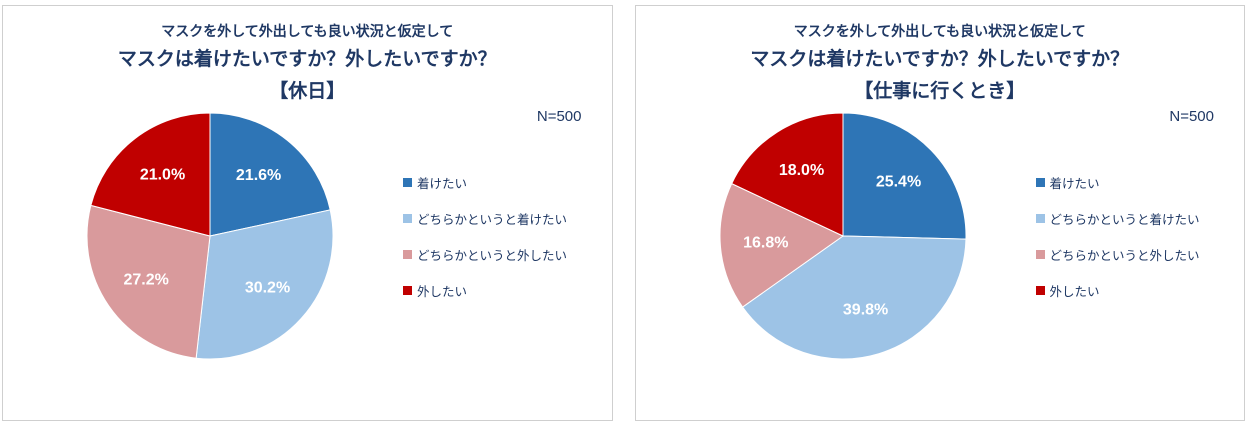 This screenshot has width=1247, height=428. What do you see at coordinates (940, 91) in the screenshot?
I see `chart-category-label: 【仕事に行くとき】` at bounding box center [940, 91].